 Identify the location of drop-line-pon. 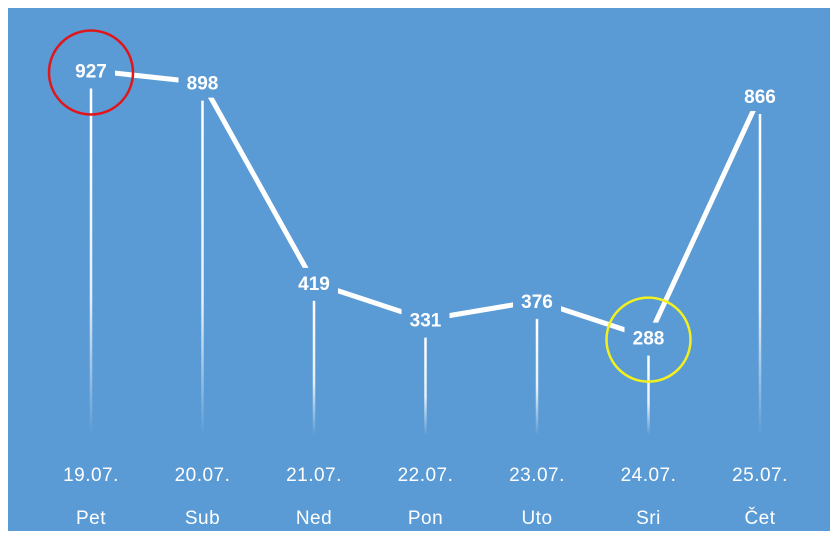
(425, 386).